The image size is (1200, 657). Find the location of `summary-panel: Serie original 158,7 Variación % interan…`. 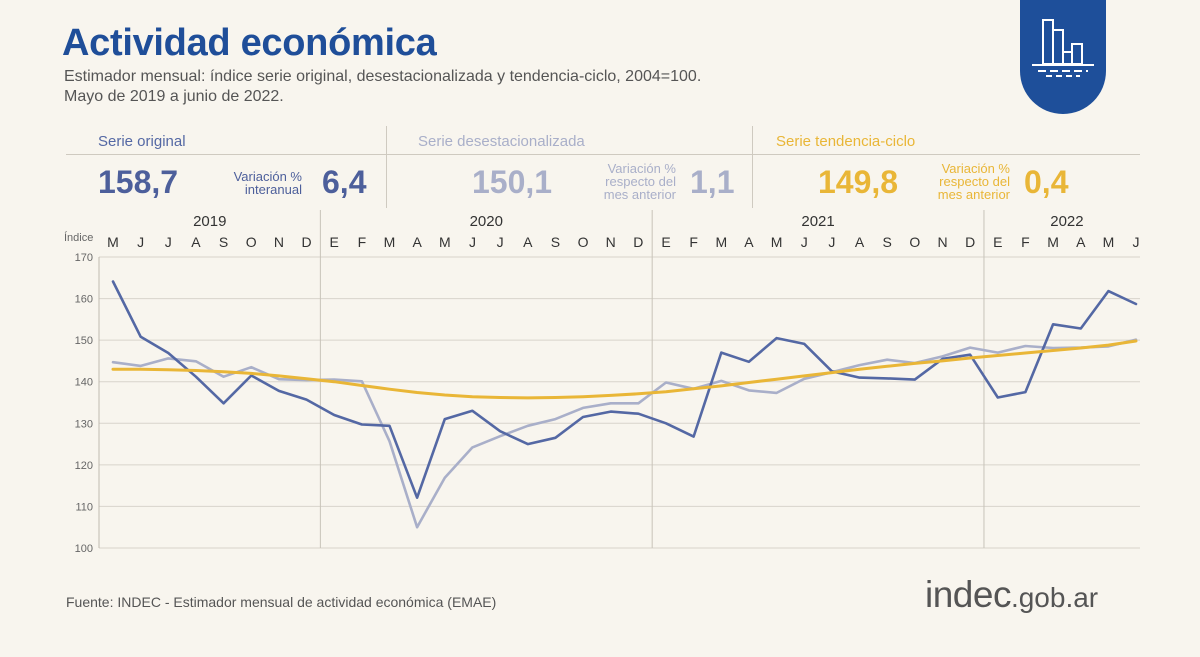

summary-panel: Serie original 158,7 Variación % interan… is located at coordinates (603, 167).